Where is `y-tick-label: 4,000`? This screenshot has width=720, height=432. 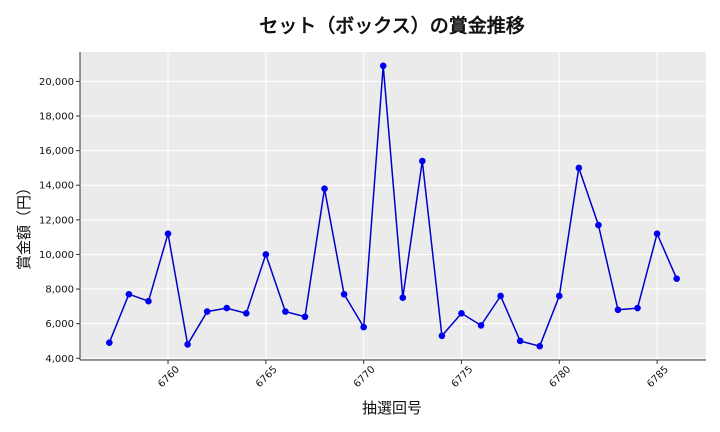 y-tick-label: 4,000 is located at coordinates (59, 359).